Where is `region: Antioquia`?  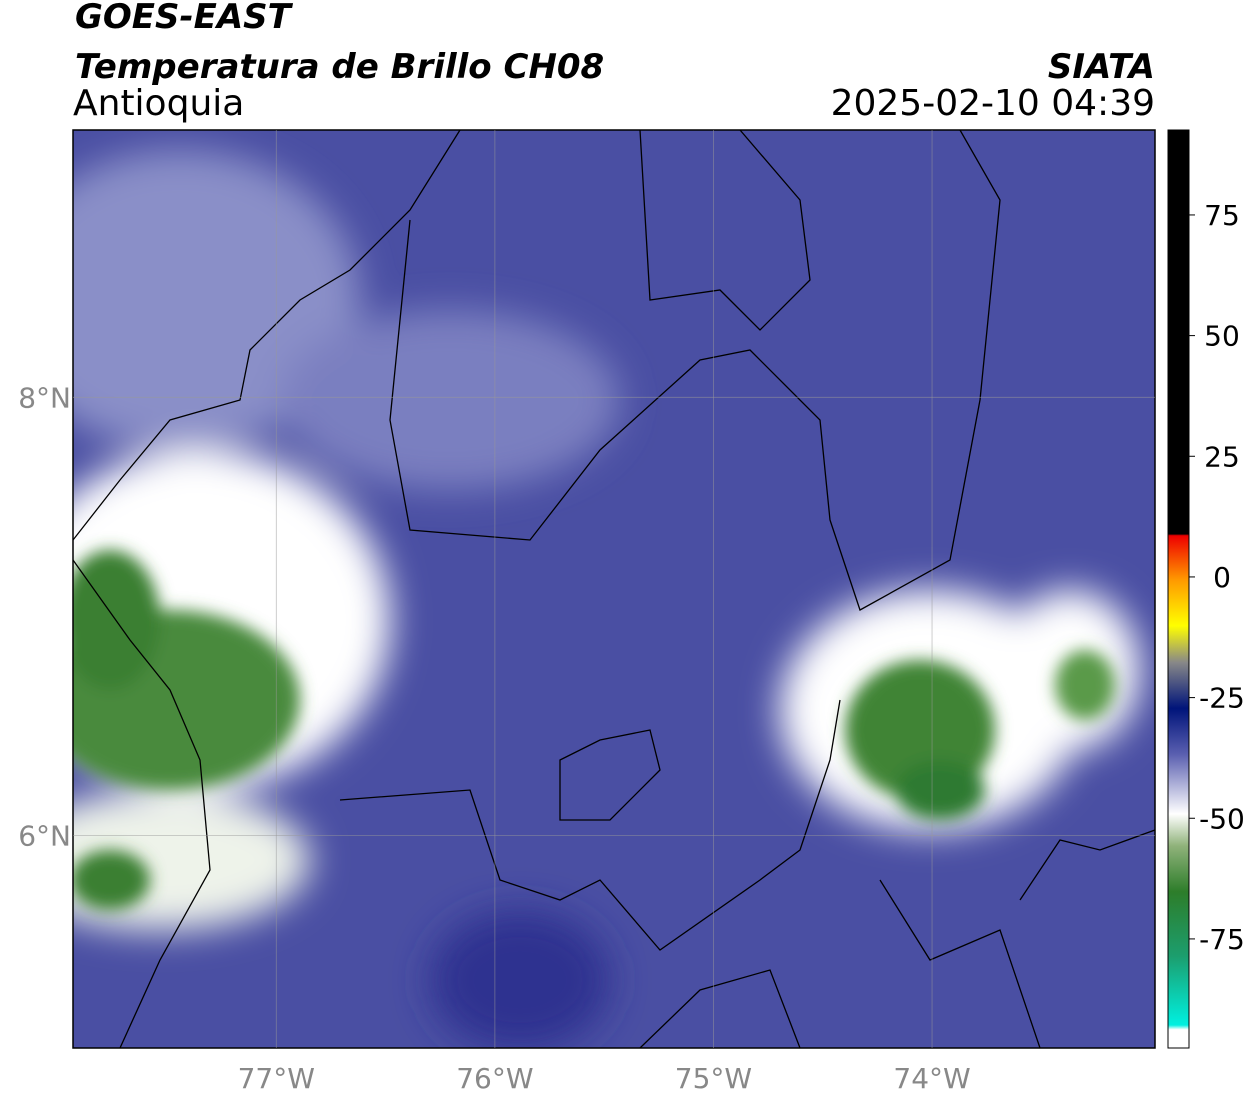
region: Antioquia is located at coordinates (158, 103).